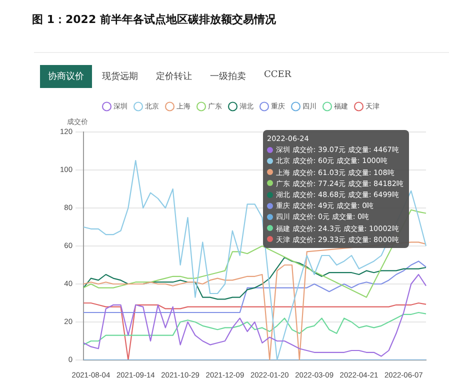 The width and height of the screenshot is (449, 386). Describe the element at coordinates (154, 19) in the screenshot. I see `chart-title: 图 1：2022 前半年各试点地区碳排放额交易情况` at that location.